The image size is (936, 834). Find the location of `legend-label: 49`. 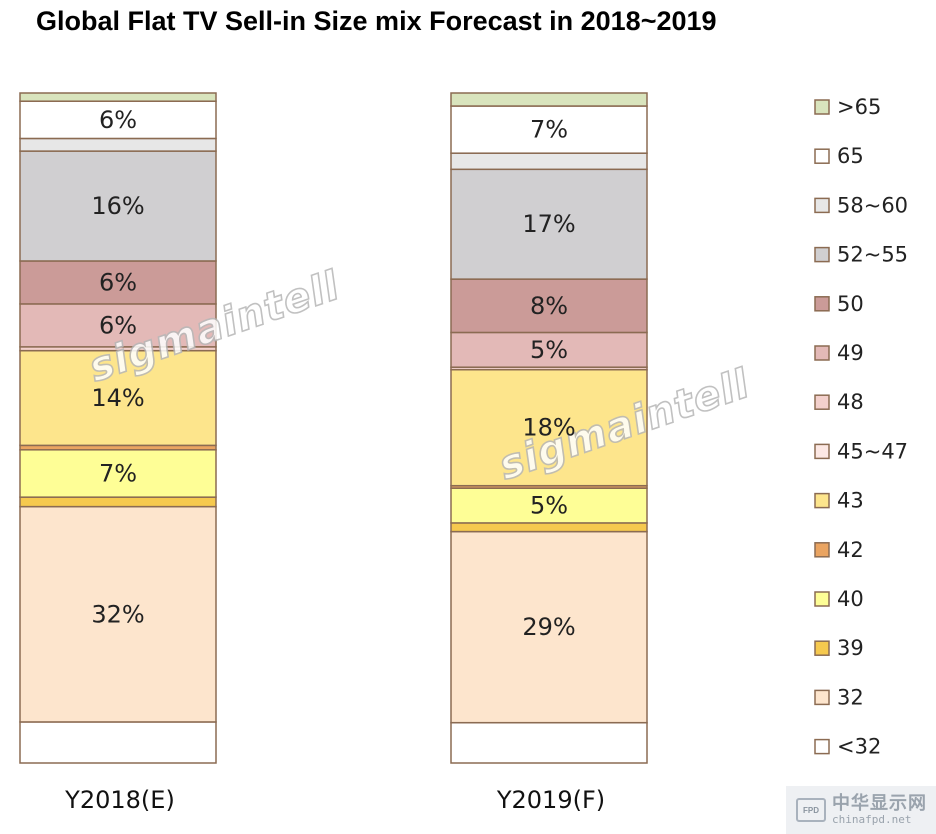

legend-label: 49 is located at coordinates (850, 353).